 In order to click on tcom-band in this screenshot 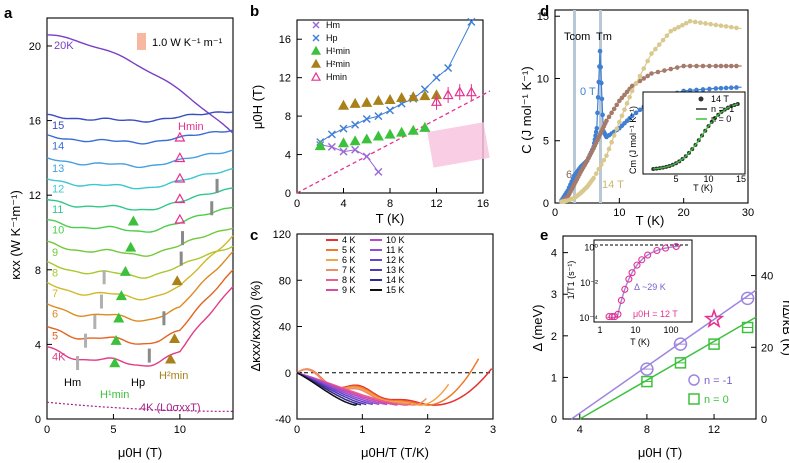, I will do `click(574, 106)`.